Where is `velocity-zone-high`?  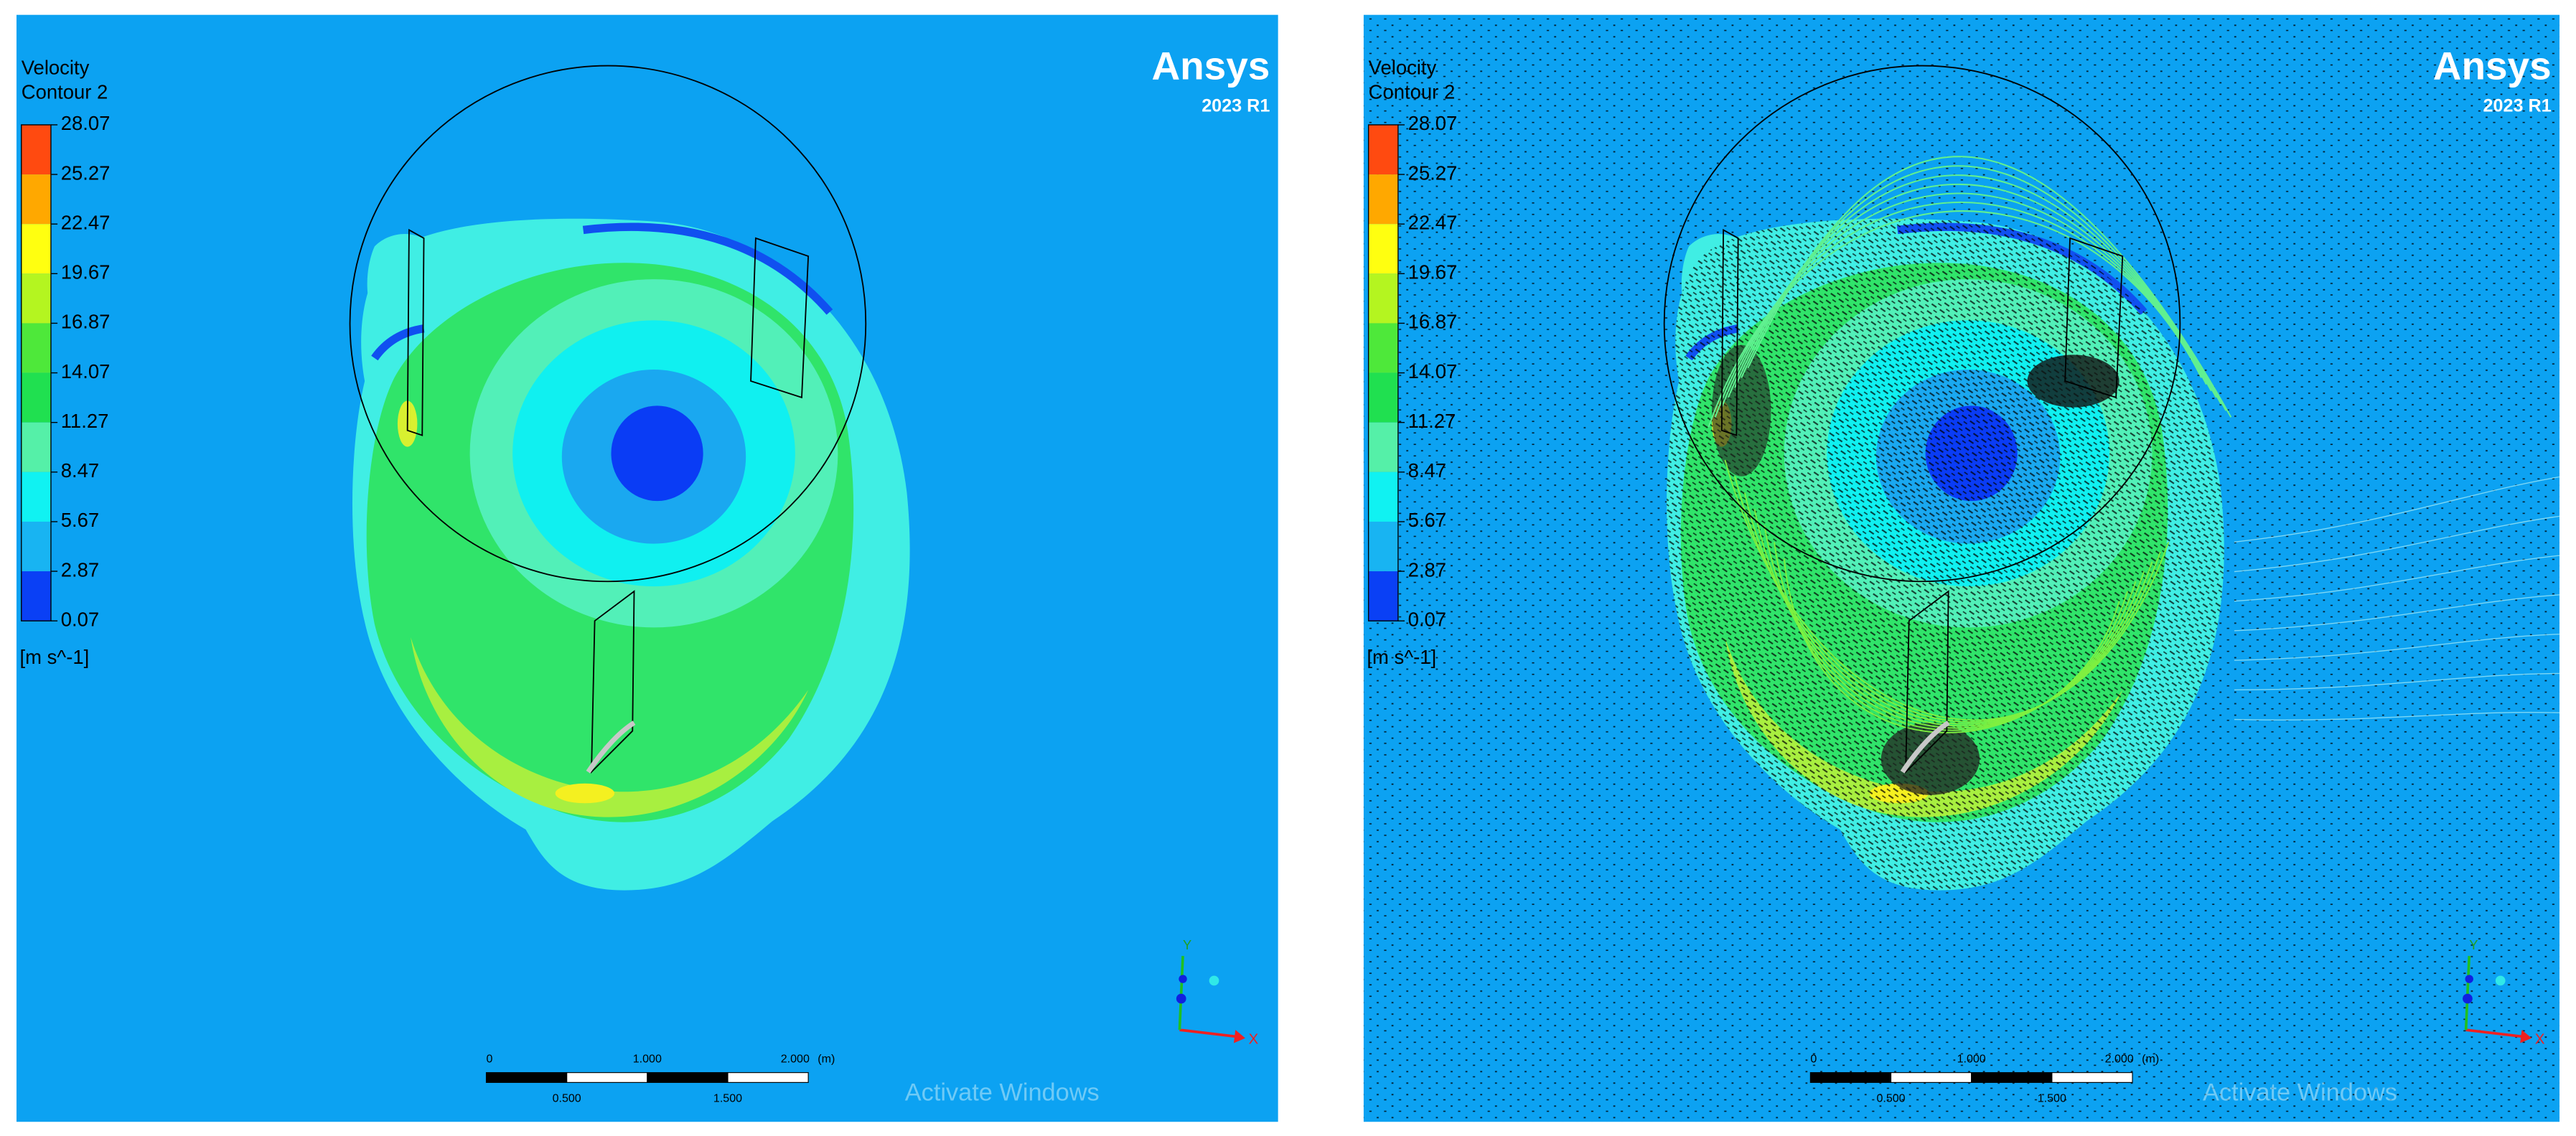 velocity-zone-high is located at coordinates (610, 727).